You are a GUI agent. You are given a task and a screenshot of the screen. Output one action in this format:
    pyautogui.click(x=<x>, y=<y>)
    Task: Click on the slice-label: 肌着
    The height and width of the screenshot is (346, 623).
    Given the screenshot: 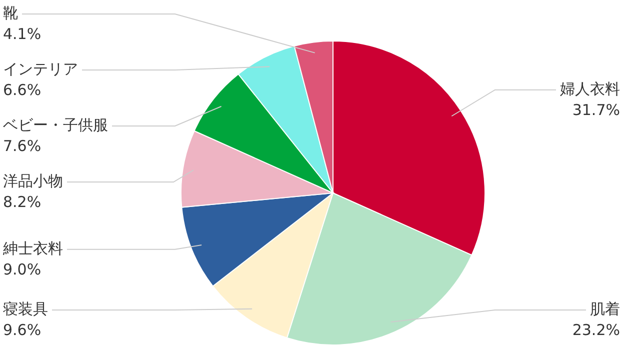 What is the action you would take?
    pyautogui.click(x=605, y=309)
    